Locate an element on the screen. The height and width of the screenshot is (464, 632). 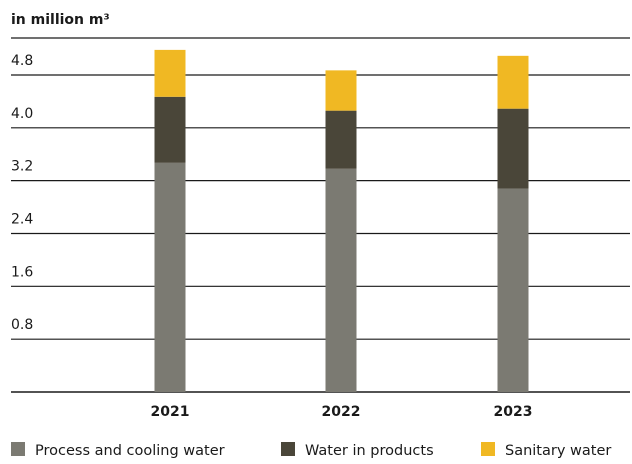
x-category-label: 2021 is located at coordinates (170, 412).